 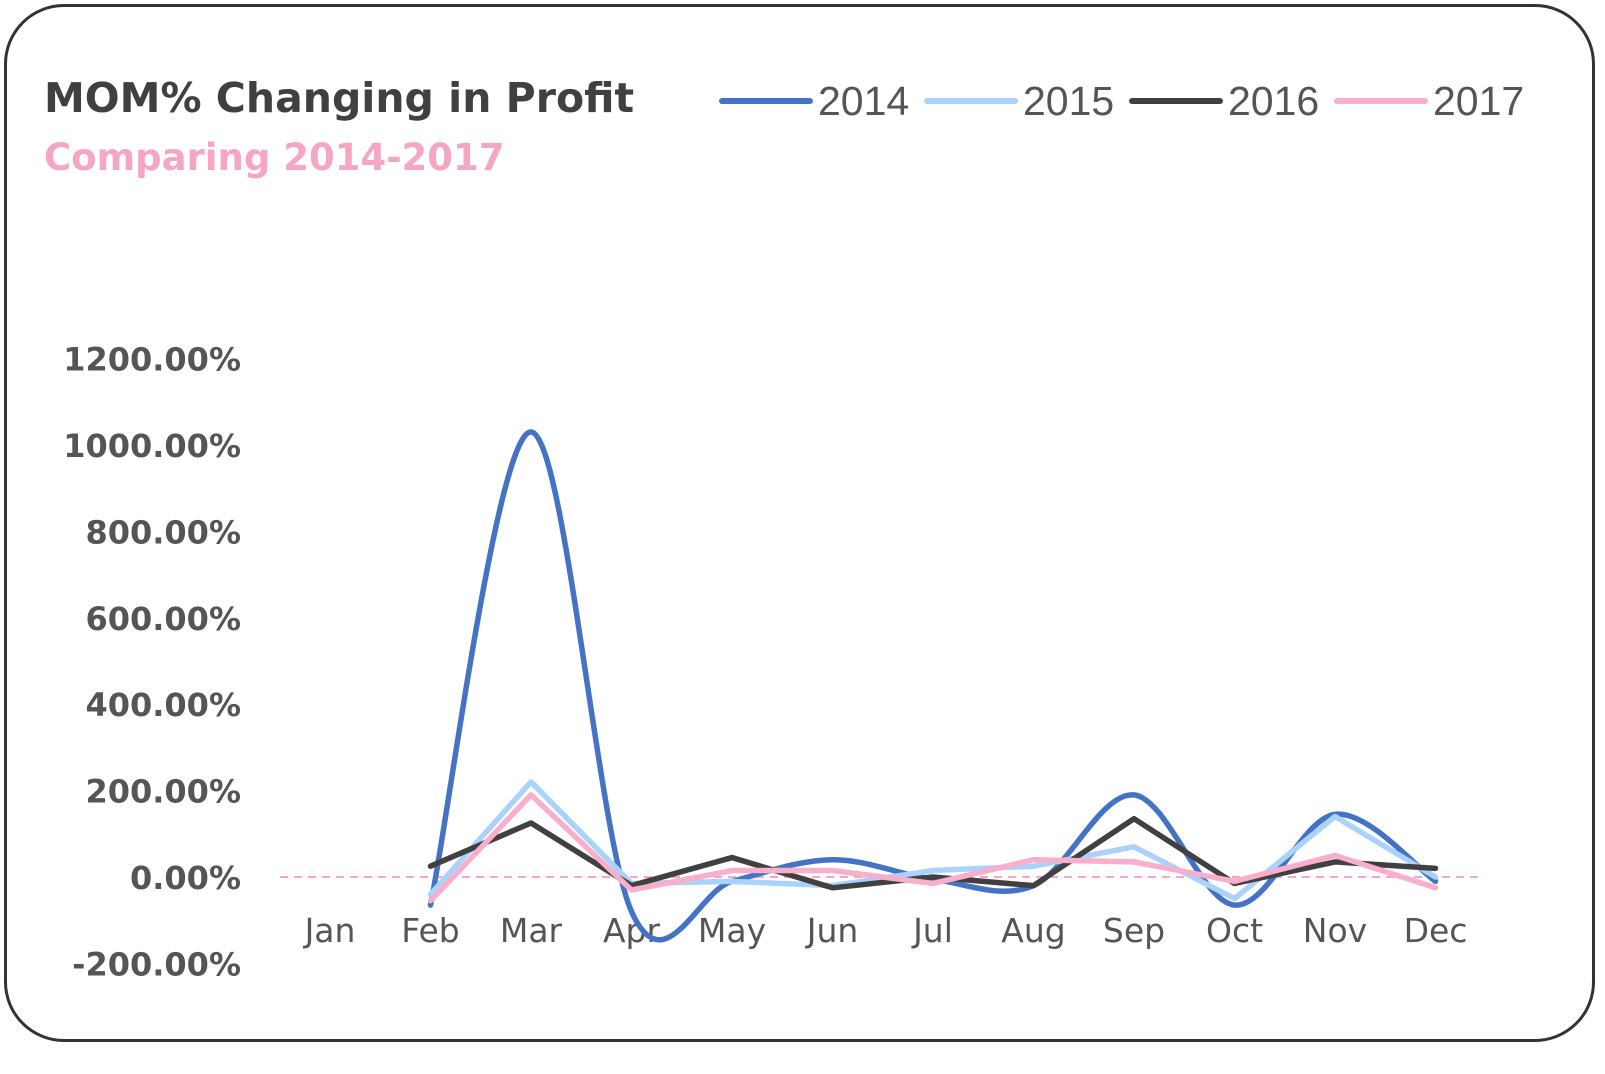 What do you see at coordinates (1224, 101) in the screenshot?
I see `legend-item-2016: 2016` at bounding box center [1224, 101].